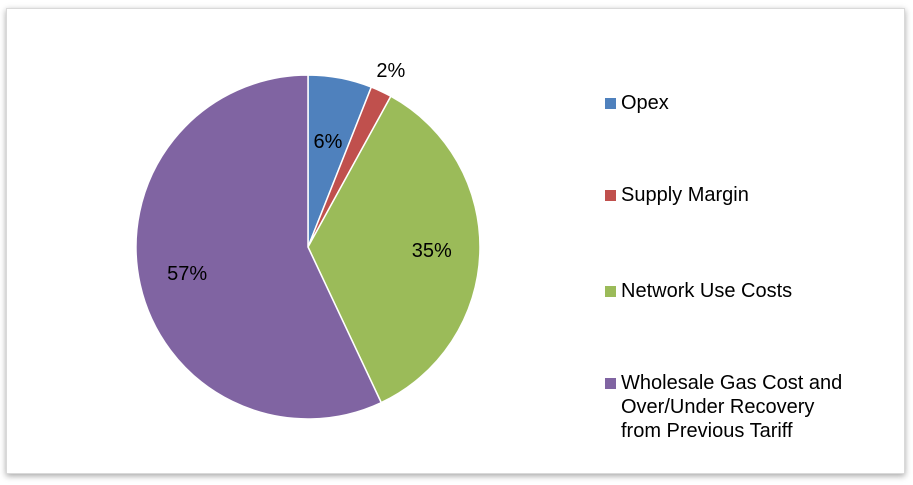 Image resolution: width=913 pixels, height=485 pixels. I want to click on legend-label-1: Opex, so click(645, 103).